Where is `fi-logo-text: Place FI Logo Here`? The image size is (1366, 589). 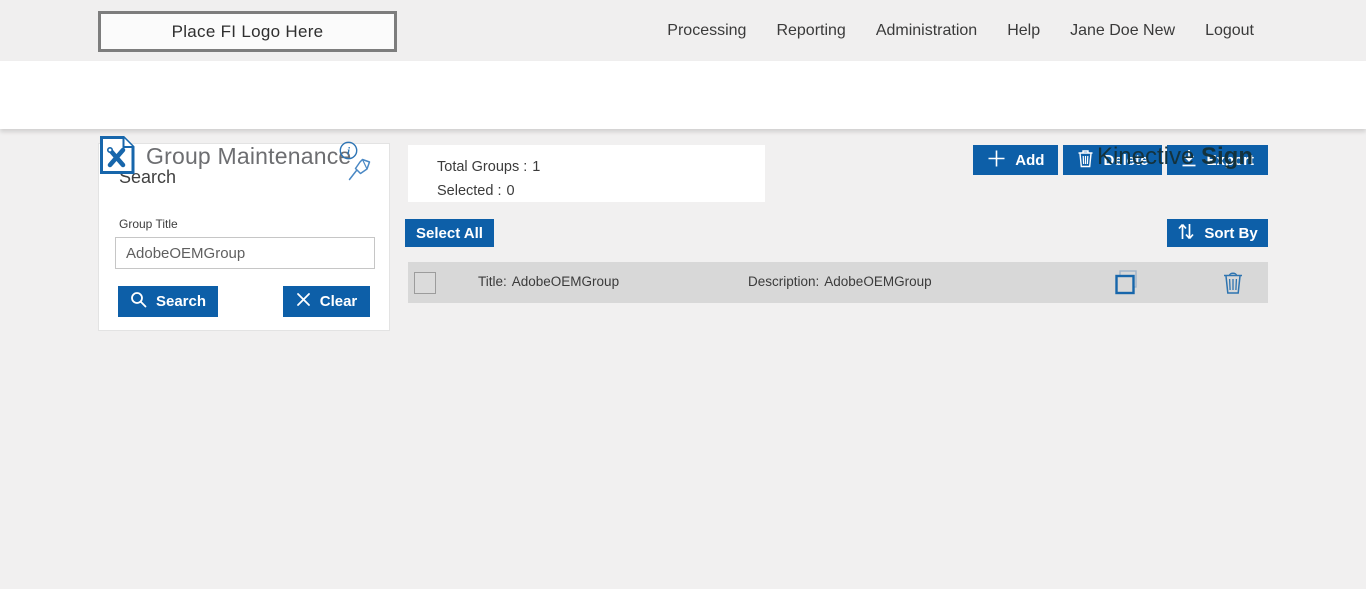
fi-logo-text: Place FI Logo Here is located at coordinates (247, 31).